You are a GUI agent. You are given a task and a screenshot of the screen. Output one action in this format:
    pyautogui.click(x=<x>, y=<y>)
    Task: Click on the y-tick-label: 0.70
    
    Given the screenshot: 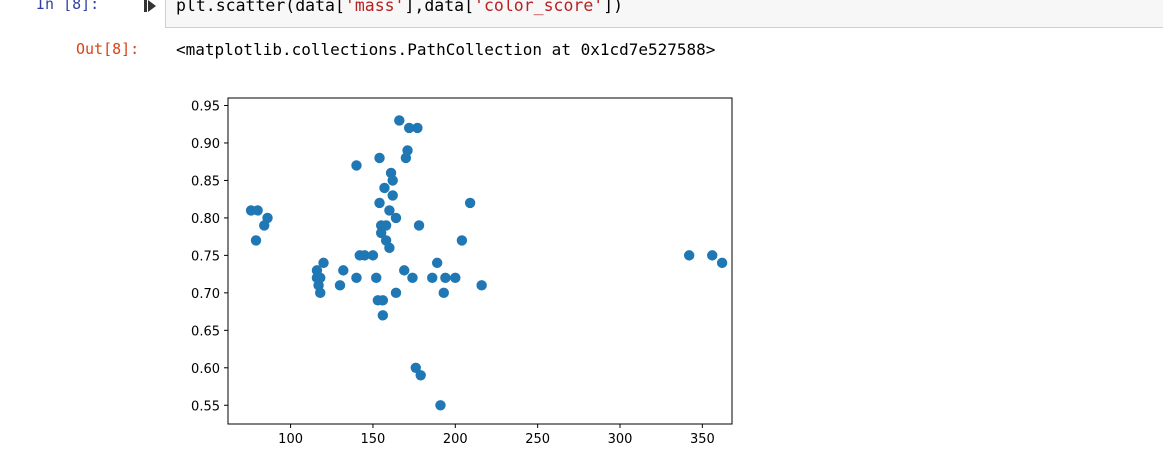 What is the action you would take?
    pyautogui.click(x=205, y=294)
    